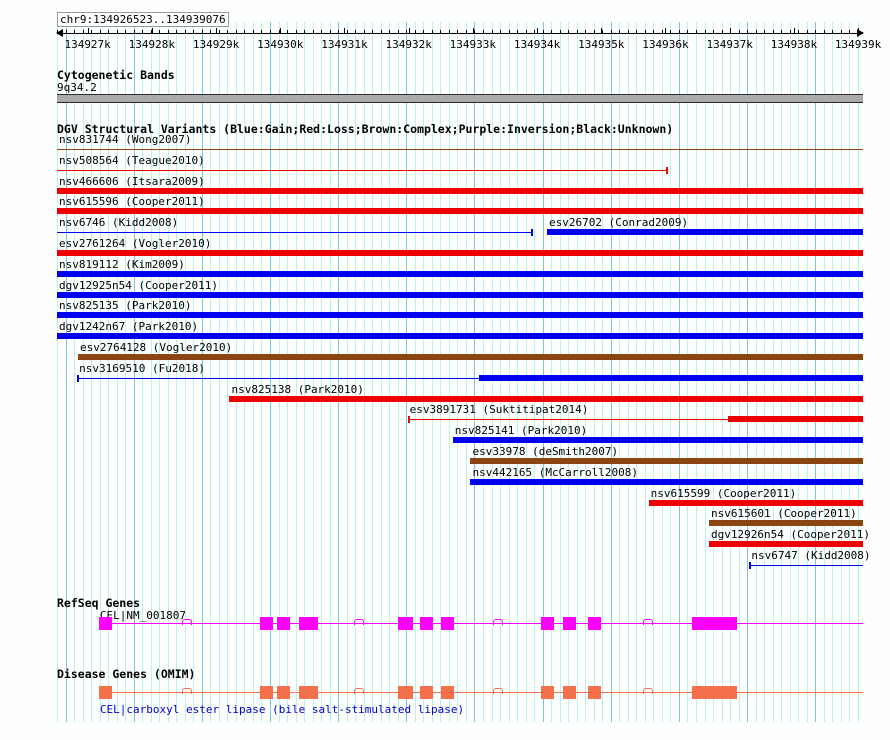 Image resolution: width=890 pixels, height=740 pixels. I want to click on dgv-variant-label: nsv466606 (Itsara2009), so click(132, 181).